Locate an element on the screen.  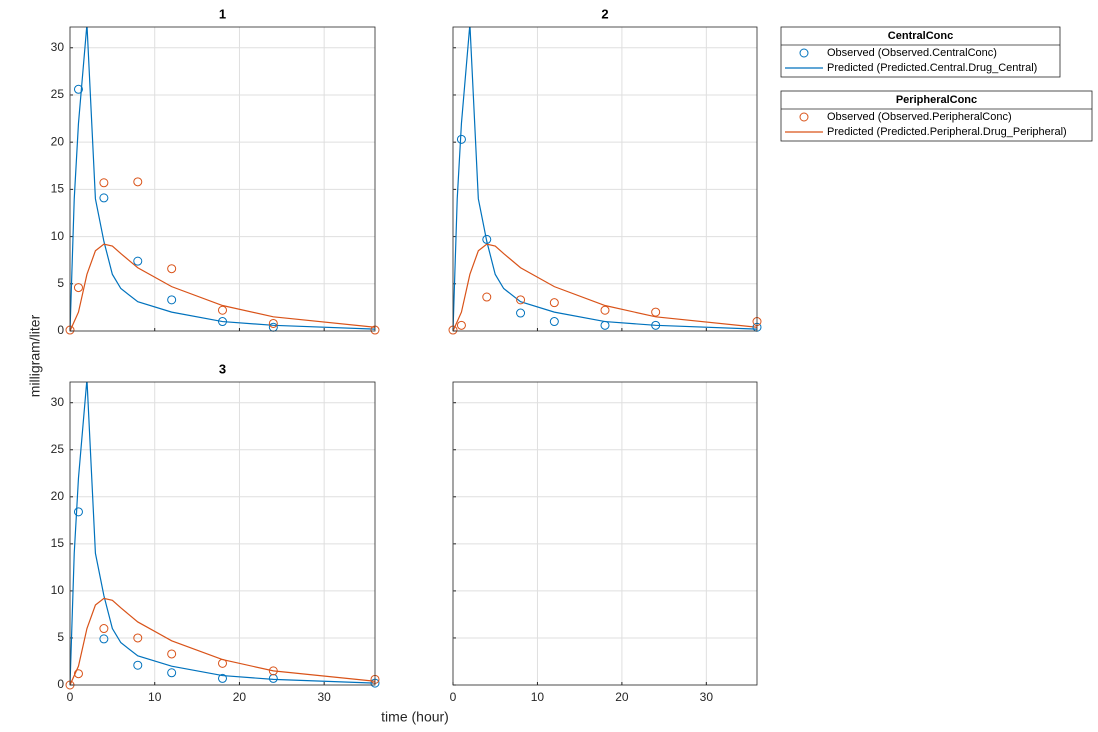
panel: 2 is located at coordinates (605, 170).